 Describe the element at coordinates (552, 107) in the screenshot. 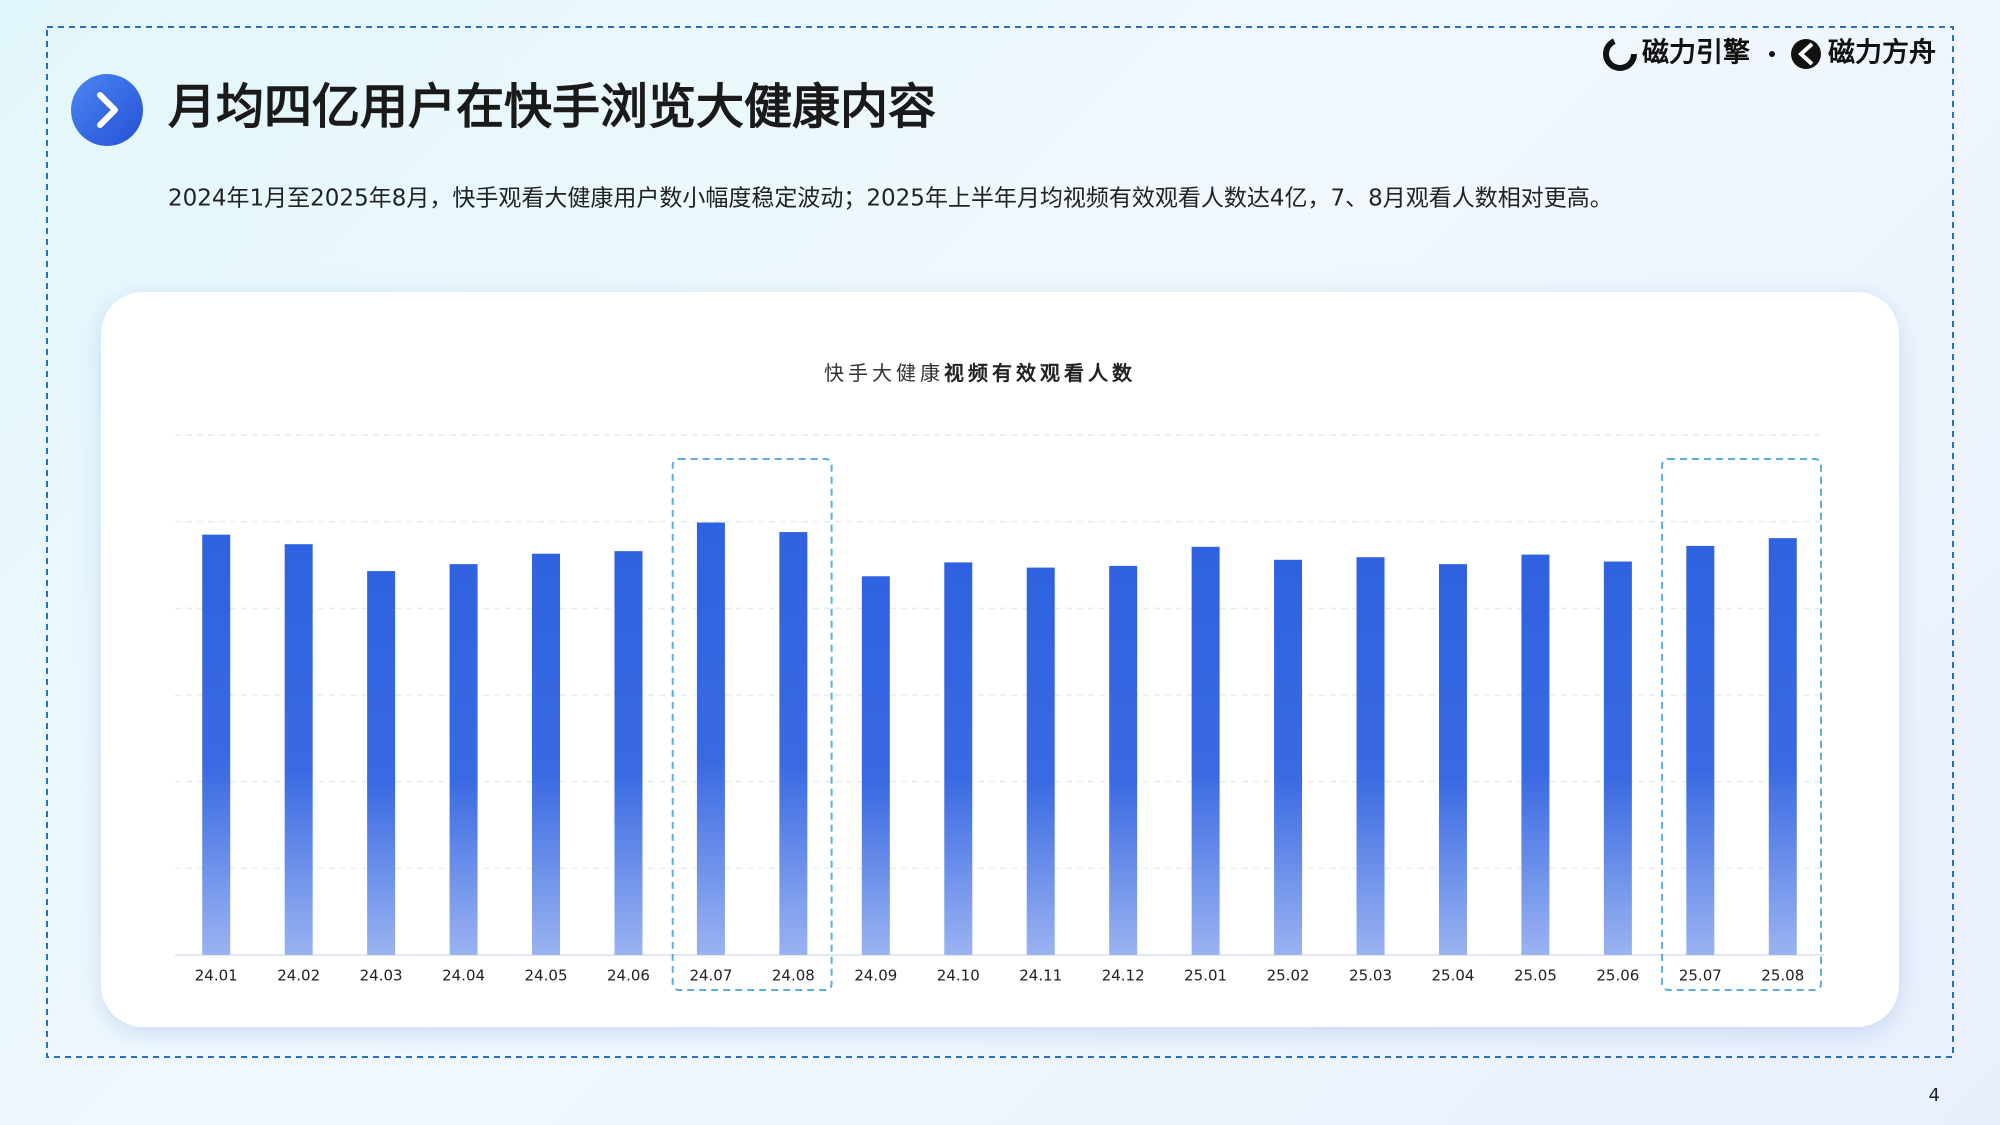

I see `page-title: 月均四亿用户在快手浏览大健康内容` at that location.